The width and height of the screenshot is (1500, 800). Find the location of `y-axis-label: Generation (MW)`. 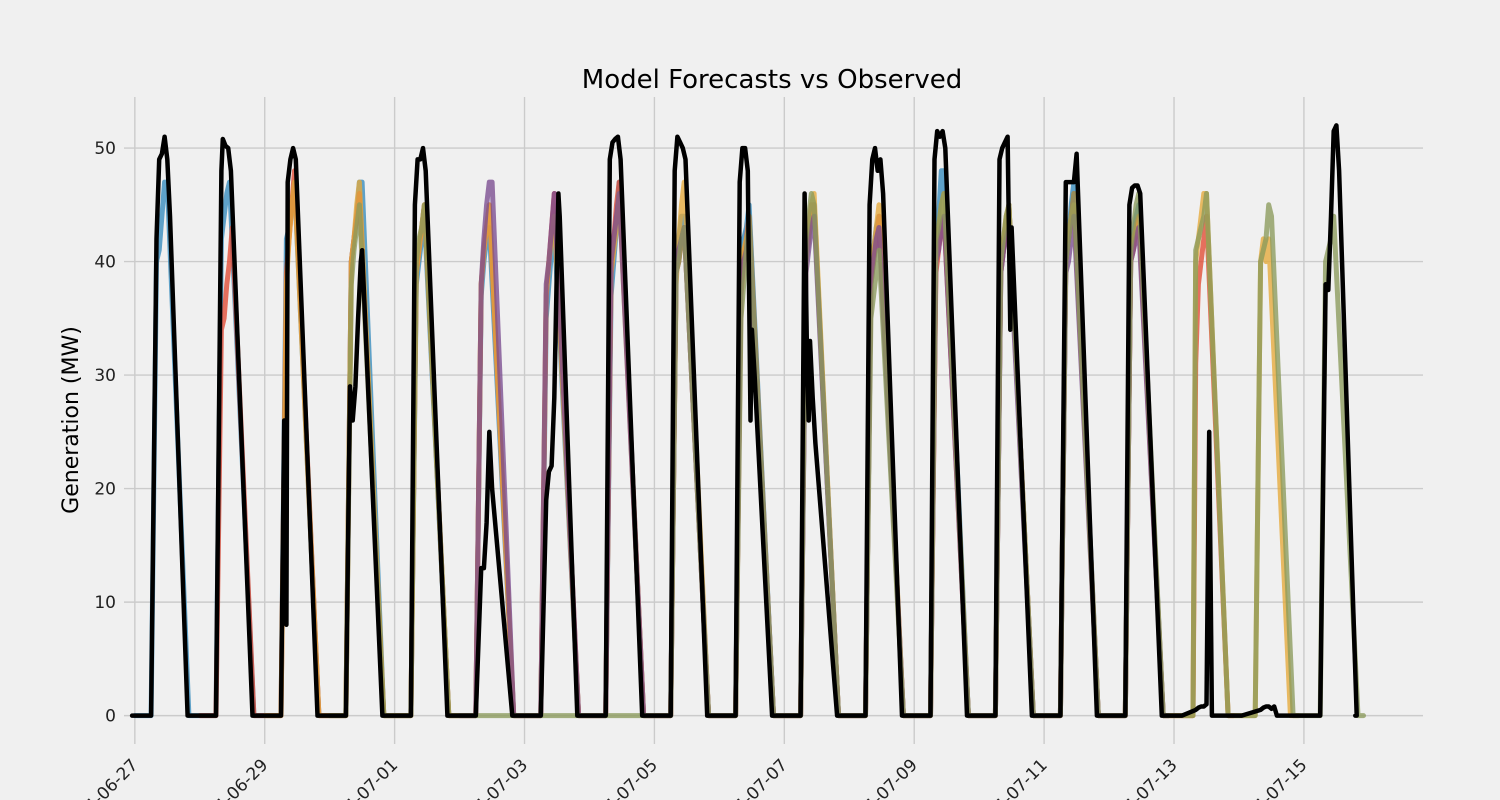

y-axis-label: Generation (MW) is located at coordinates (71, 420).